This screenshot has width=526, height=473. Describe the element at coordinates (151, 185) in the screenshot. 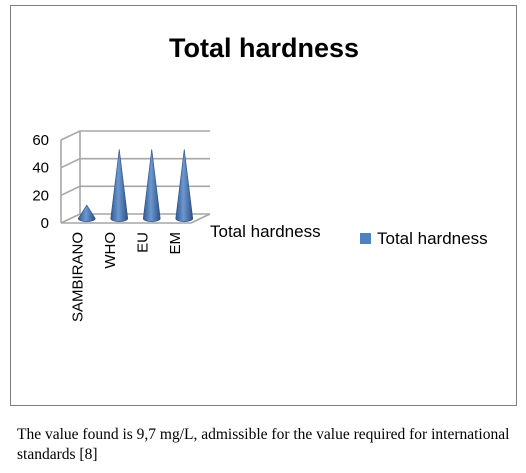

I see `bar-eu` at that location.